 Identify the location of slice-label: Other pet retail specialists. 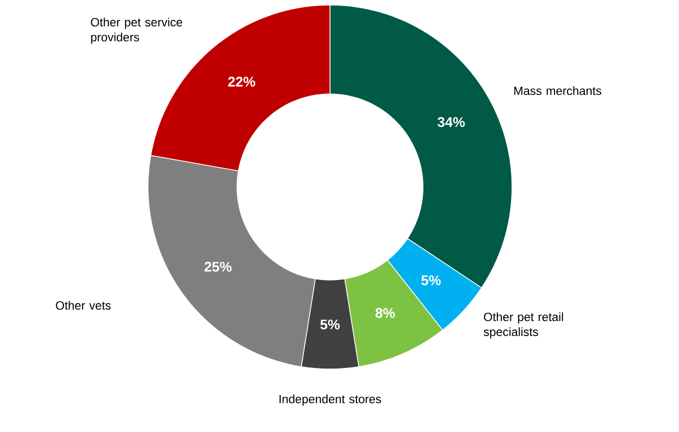
(523, 325).